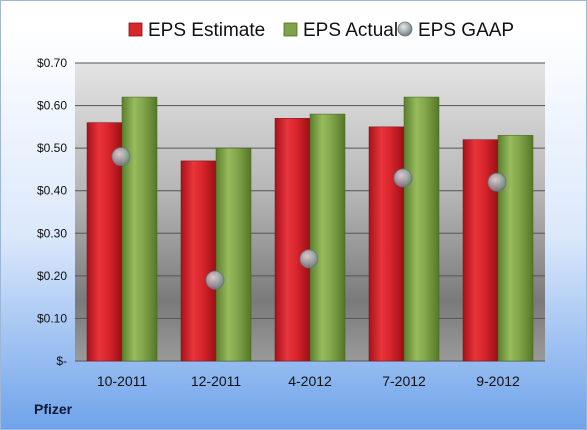  Describe the element at coordinates (122, 381) in the screenshot. I see `x-category-label: 10-2011` at that location.